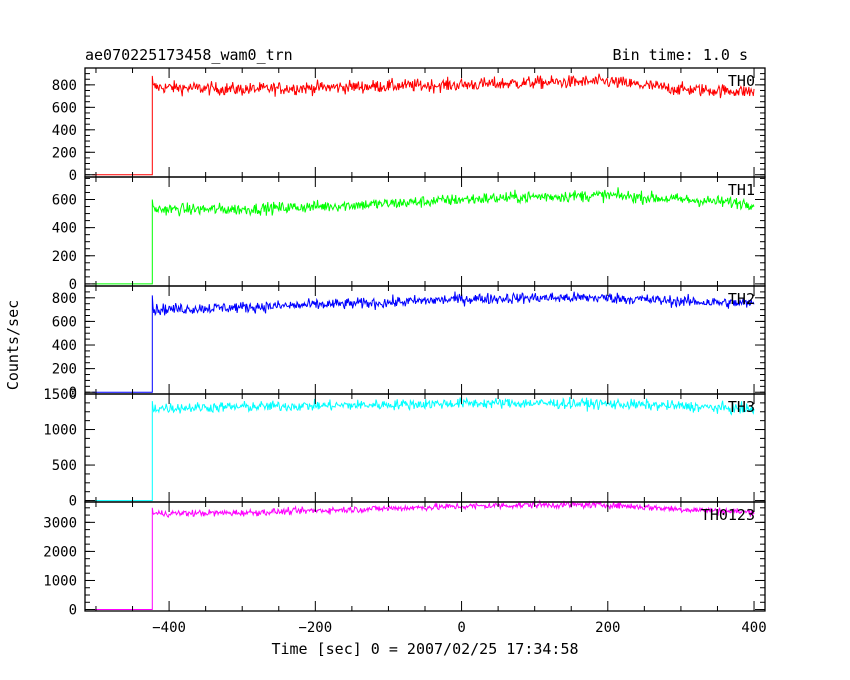 This screenshot has width=850, height=680. I want to click on y-tick-label: 2000, so click(60, 552).